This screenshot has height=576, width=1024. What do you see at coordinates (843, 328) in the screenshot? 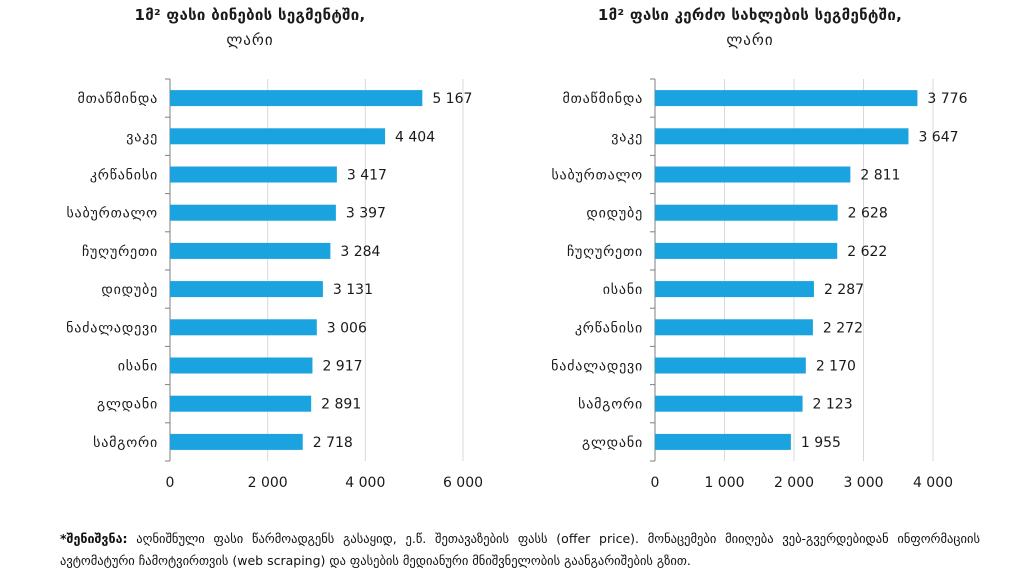
I see `data-label: 2 272` at bounding box center [843, 328].